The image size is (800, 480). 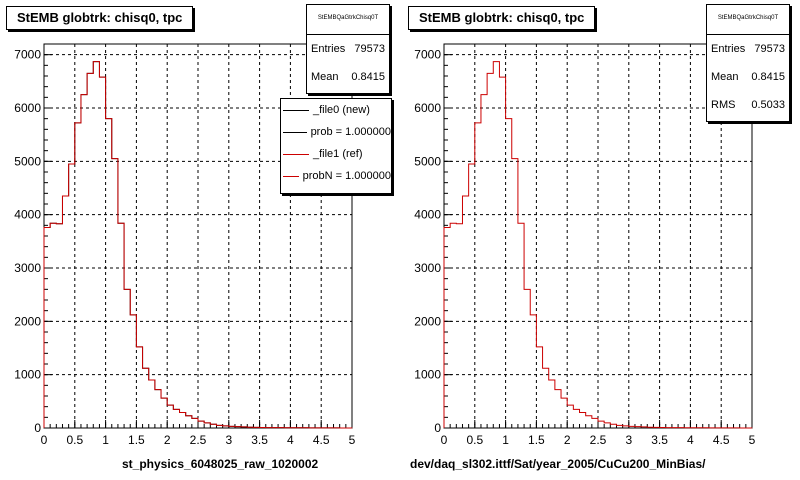 What do you see at coordinates (768, 105) in the screenshot?
I see `stats-value: 0.5033` at bounding box center [768, 105].